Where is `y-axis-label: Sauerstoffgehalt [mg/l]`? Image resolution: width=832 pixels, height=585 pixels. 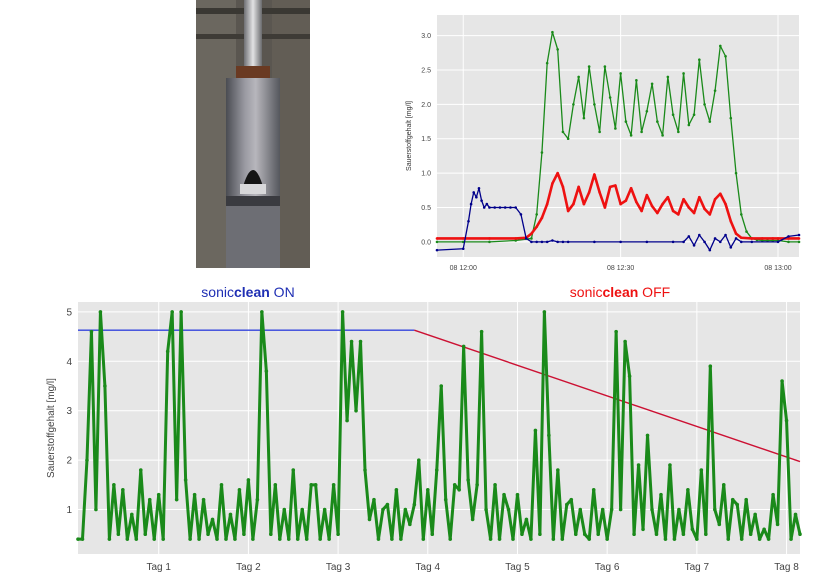 y-axis-label: Sauerstoffgehalt [mg/l] is located at coordinates (409, 136).